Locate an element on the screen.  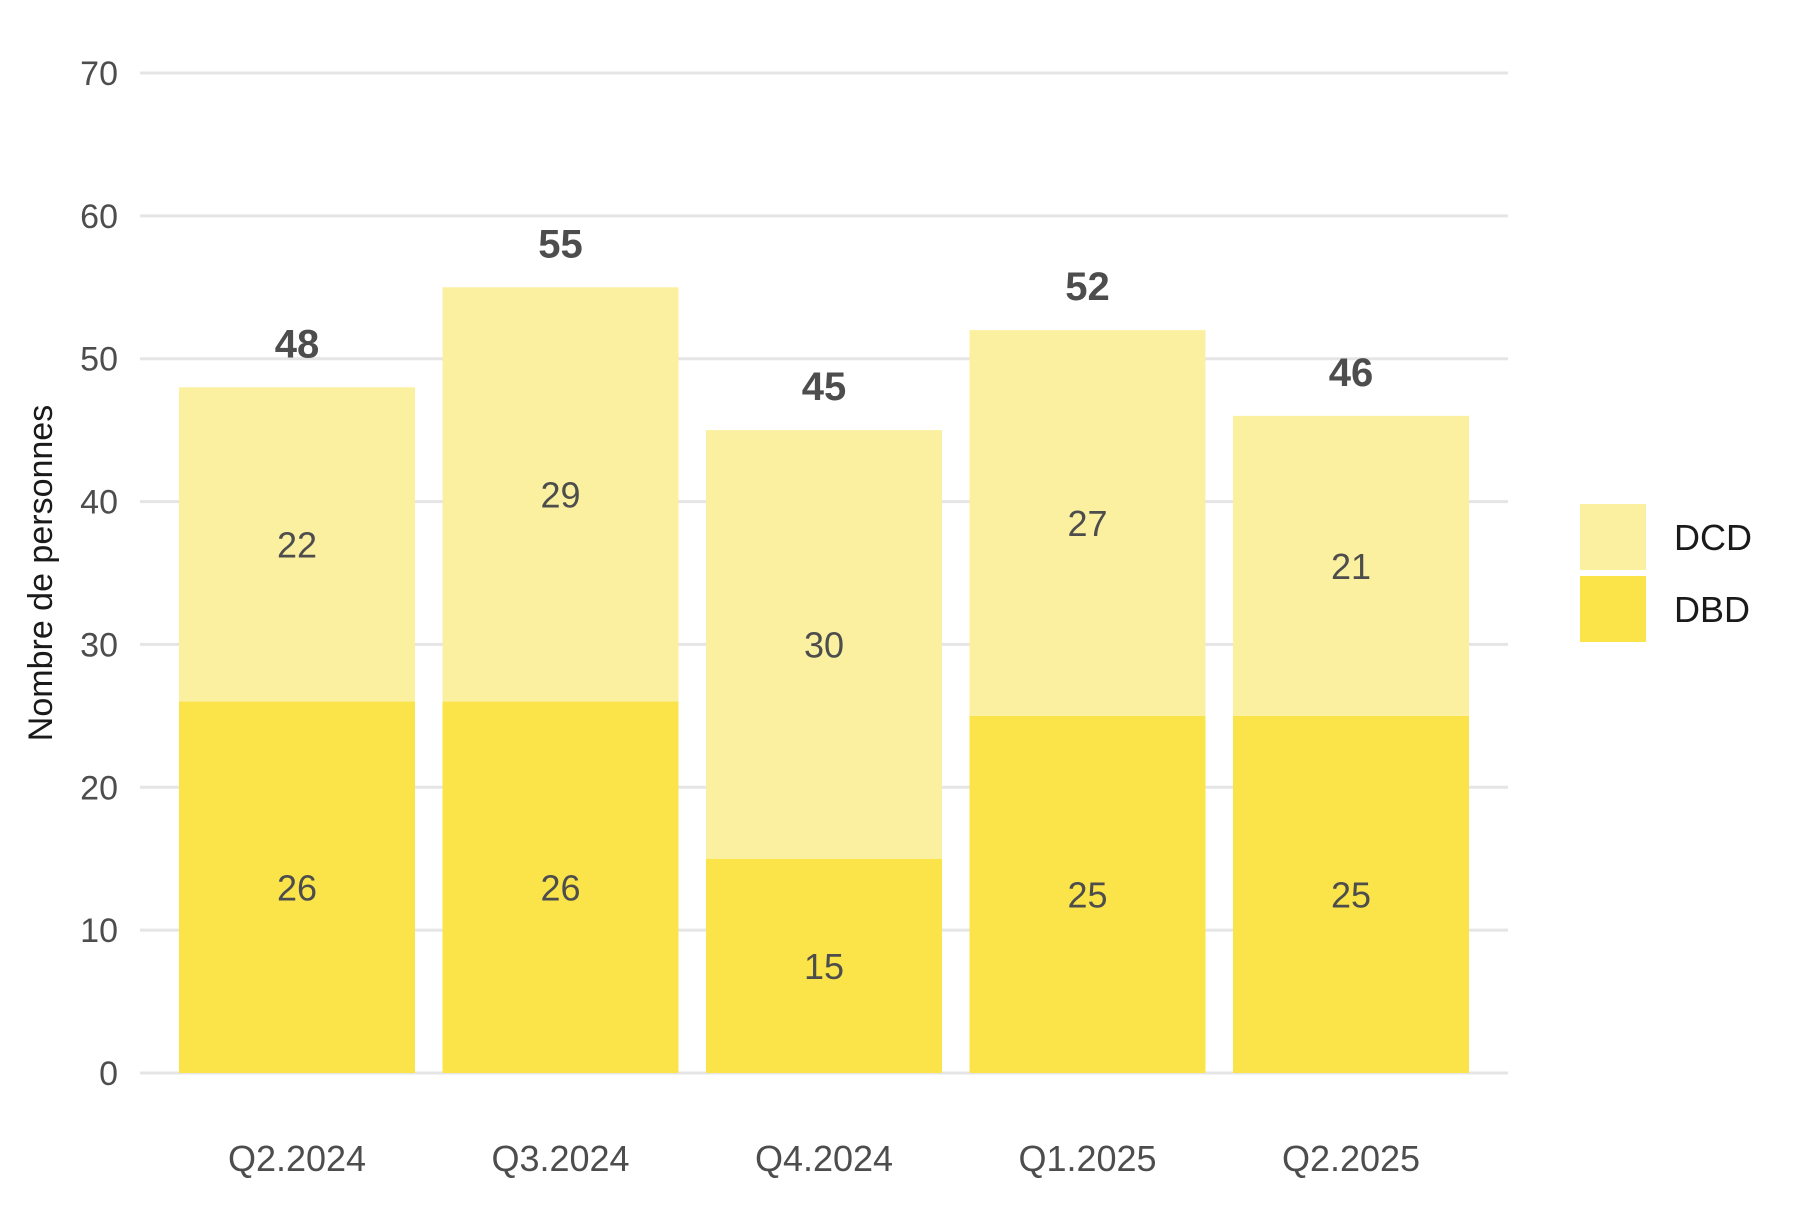
data-label-dcd: 22 is located at coordinates (297, 544).